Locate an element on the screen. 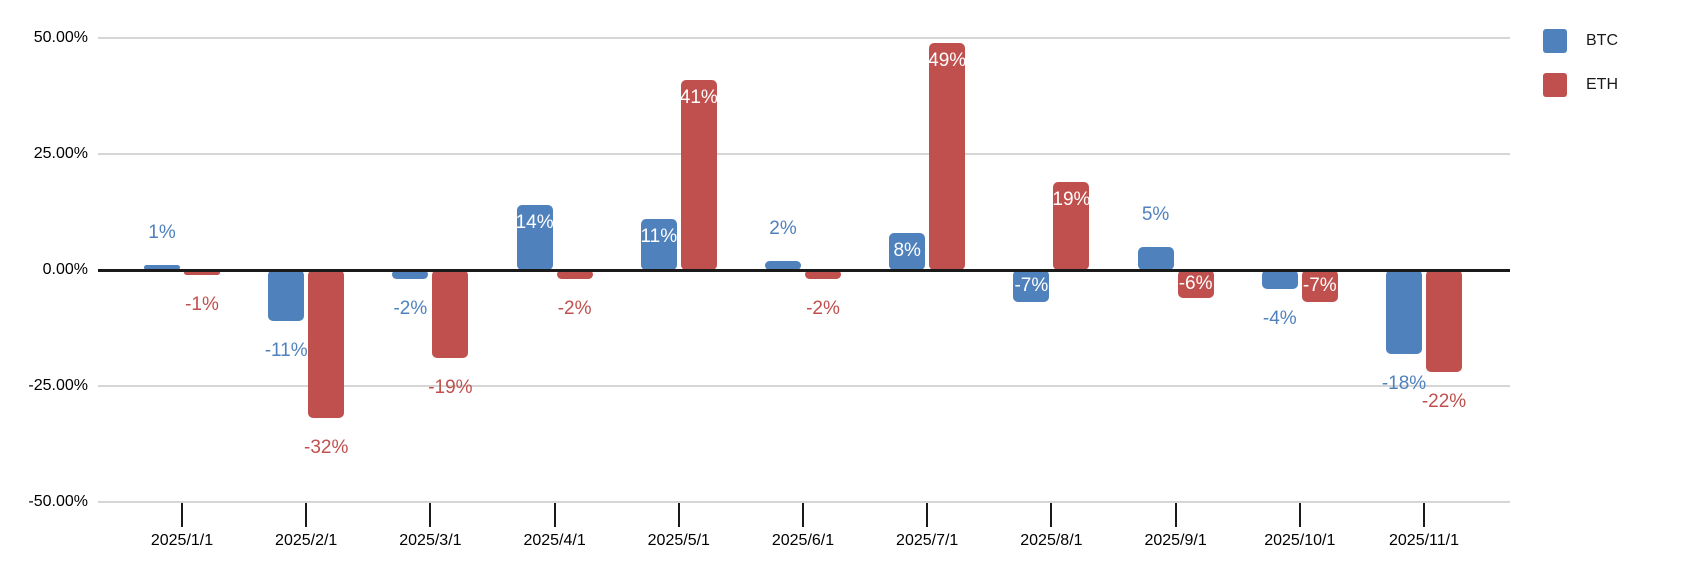 Image resolution: width=1702 pixels, height=586 pixels. legend-label-eth: ETH is located at coordinates (1602, 84).